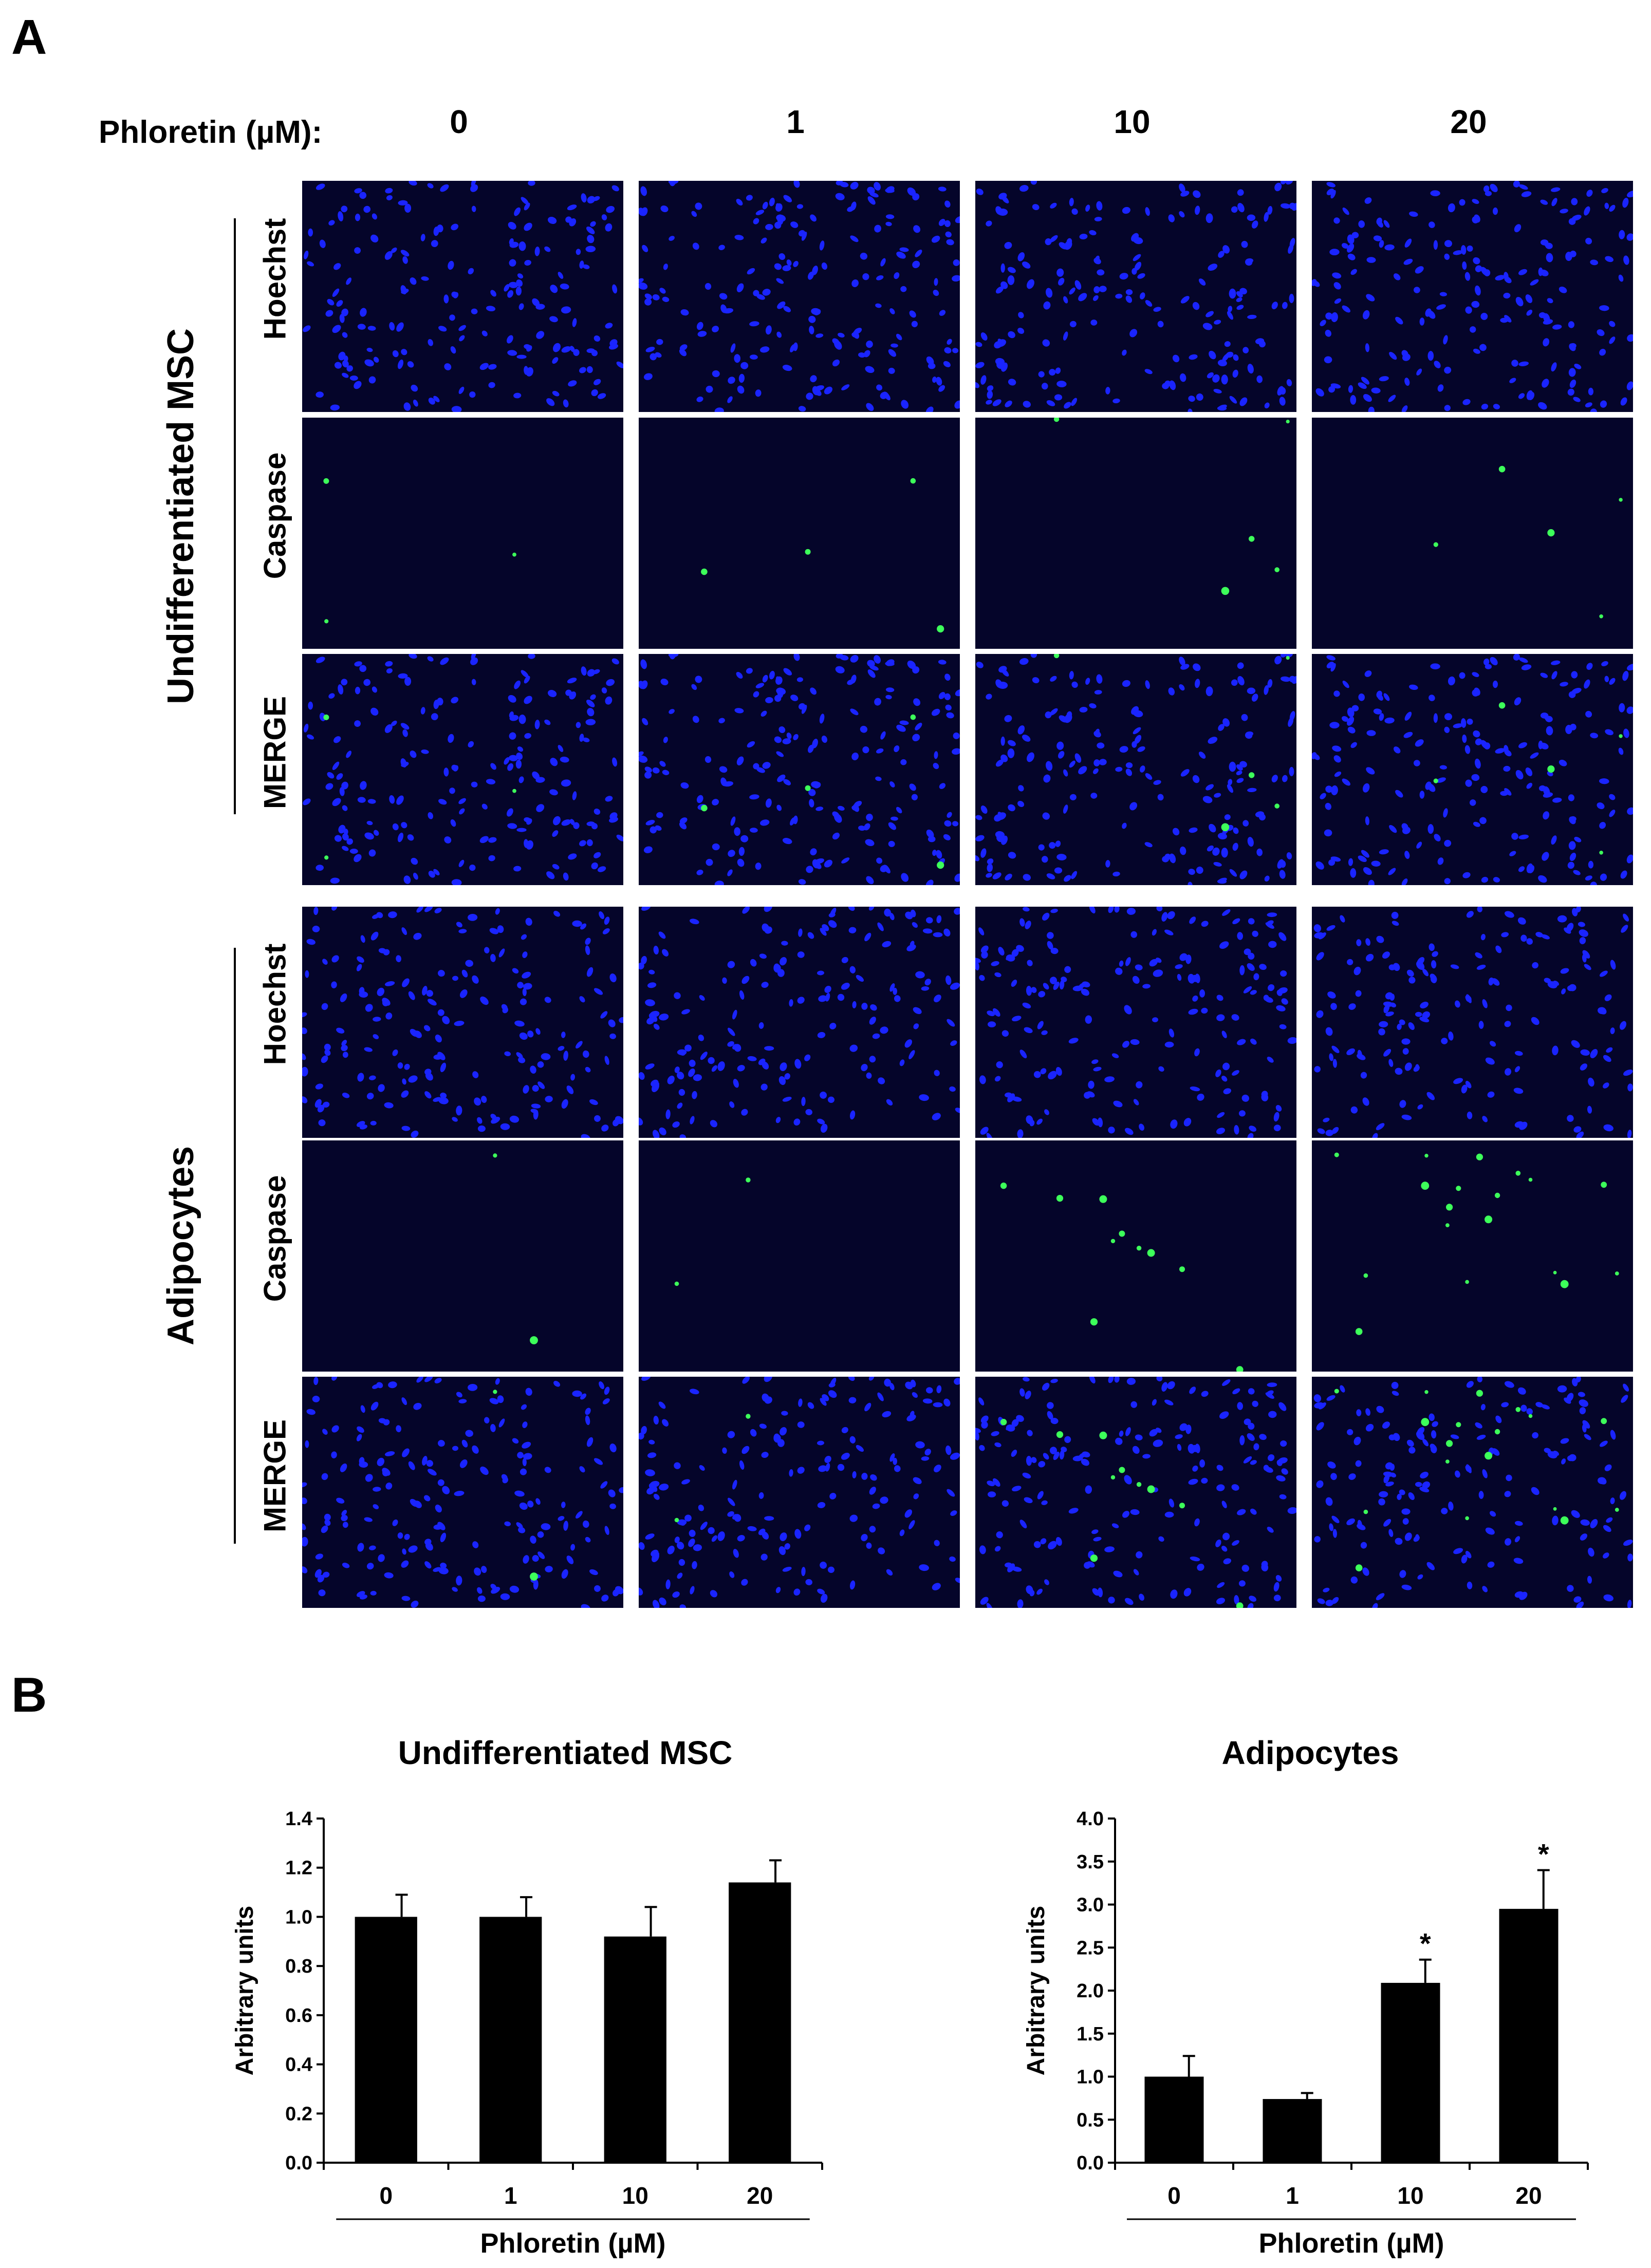 The height and width of the screenshot is (2268, 1651). Describe the element at coordinates (1472, 1492) in the screenshot. I see `micrograph-adipocytes-merge-20um` at that location.